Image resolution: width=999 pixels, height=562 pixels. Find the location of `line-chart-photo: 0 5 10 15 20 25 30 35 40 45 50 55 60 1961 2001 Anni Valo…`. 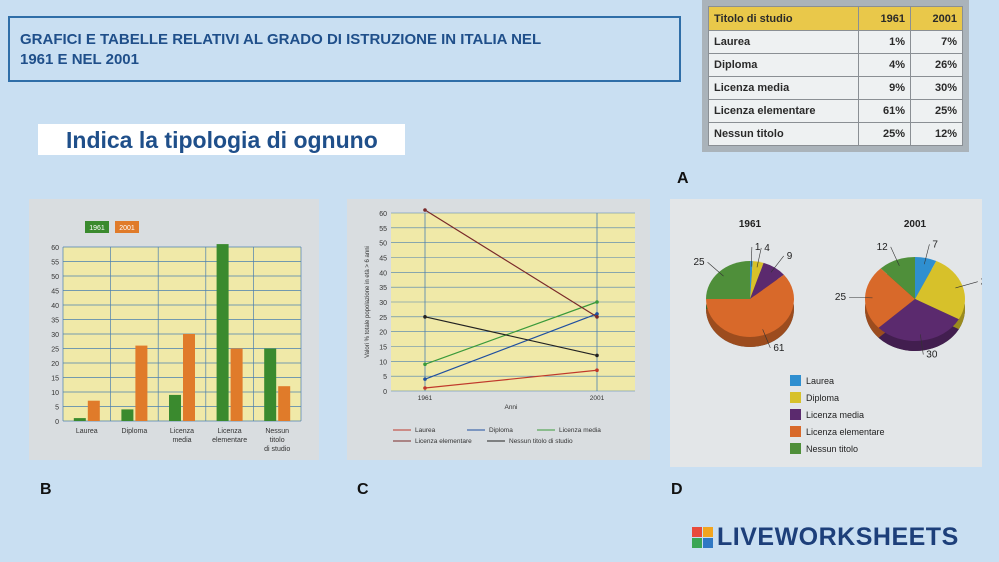

line-chart-photo: 0 5 10 15 20 25 30 35 40 45 50 55 60 1961 2001 Anni Valo… is located at coordinates (498, 329).